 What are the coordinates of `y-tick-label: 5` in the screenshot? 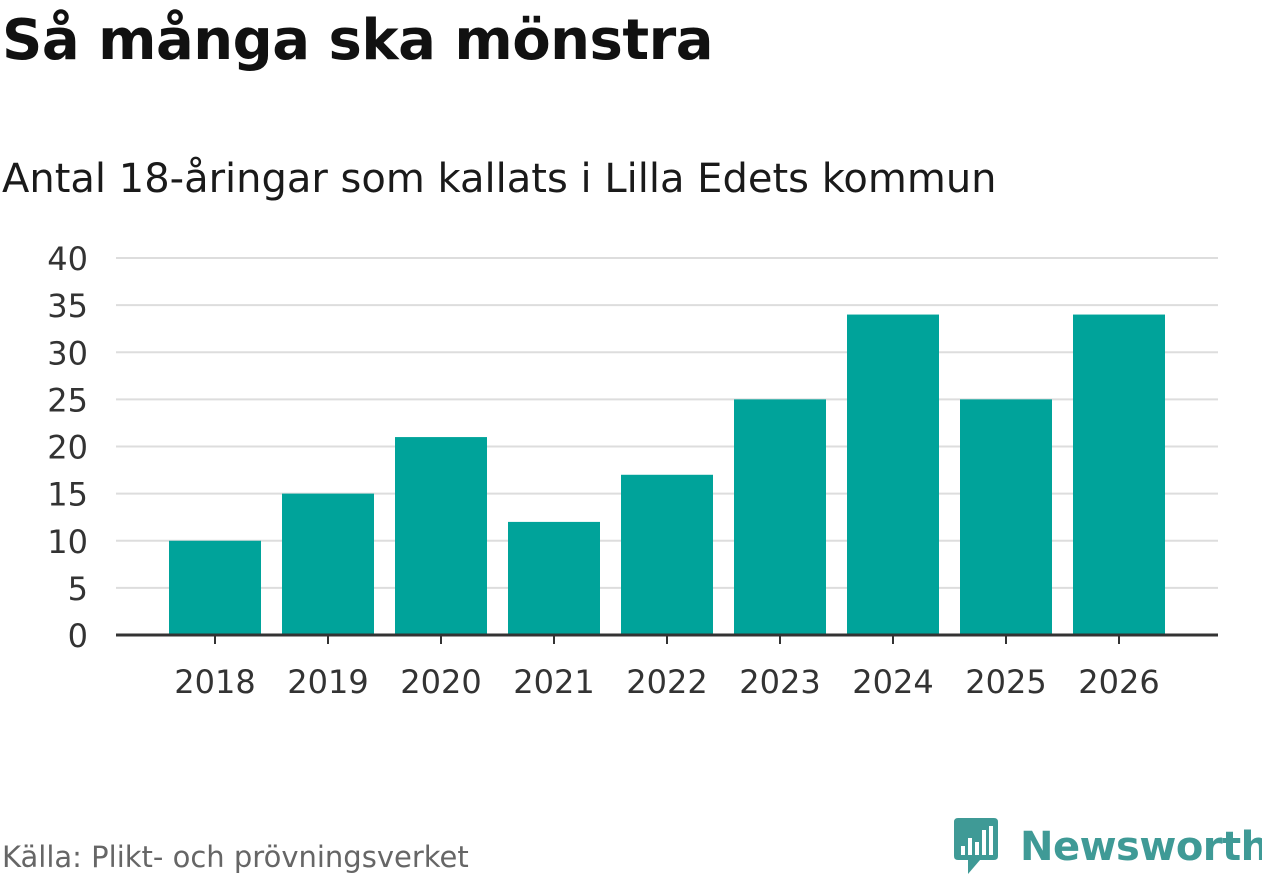 It's located at (78, 589).